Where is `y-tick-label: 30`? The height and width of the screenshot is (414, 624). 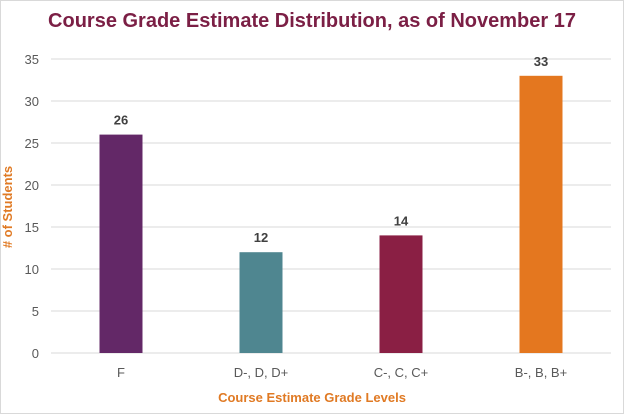 y-tick-label: 30 is located at coordinates (32, 101).